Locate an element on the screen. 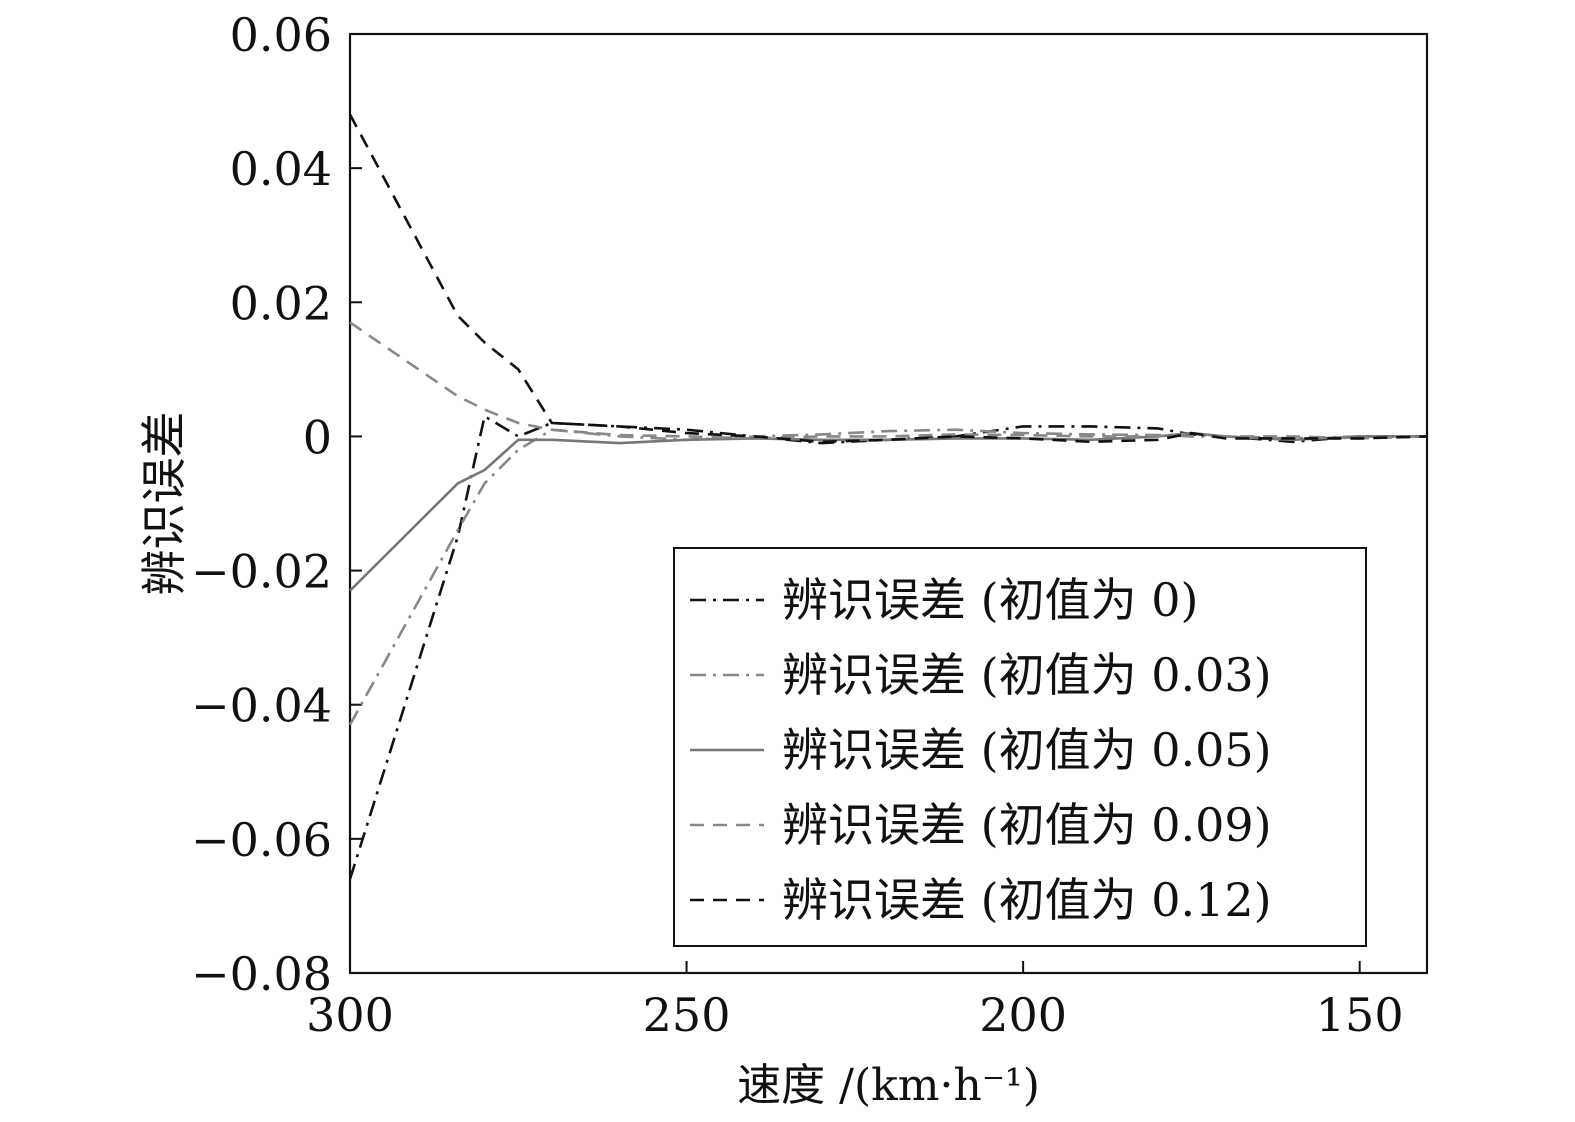  x-tick-label: 200 is located at coordinates (1023, 1015).